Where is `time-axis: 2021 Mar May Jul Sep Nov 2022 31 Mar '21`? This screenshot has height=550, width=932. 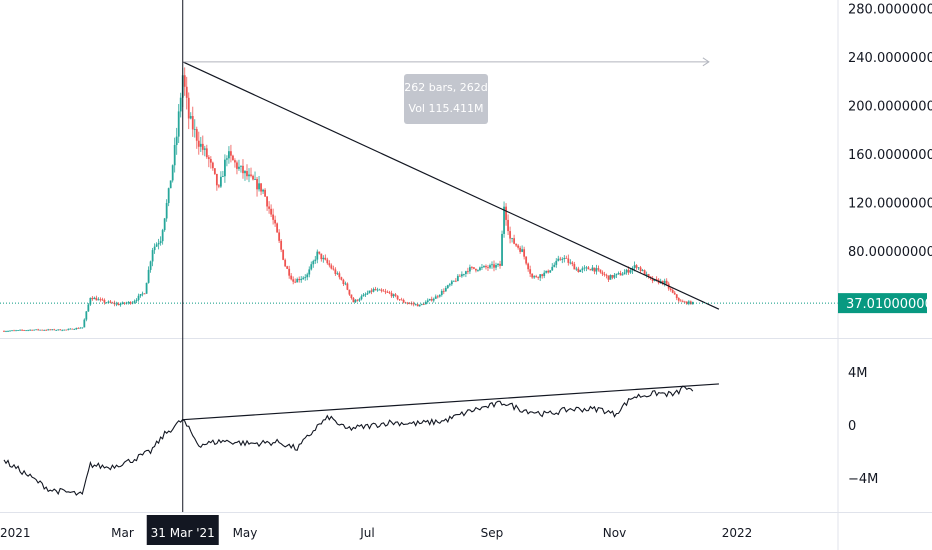 time-axis: 2021 Mar May Jul Sep Nov 2022 31 Mar '21 is located at coordinates (376, 530).